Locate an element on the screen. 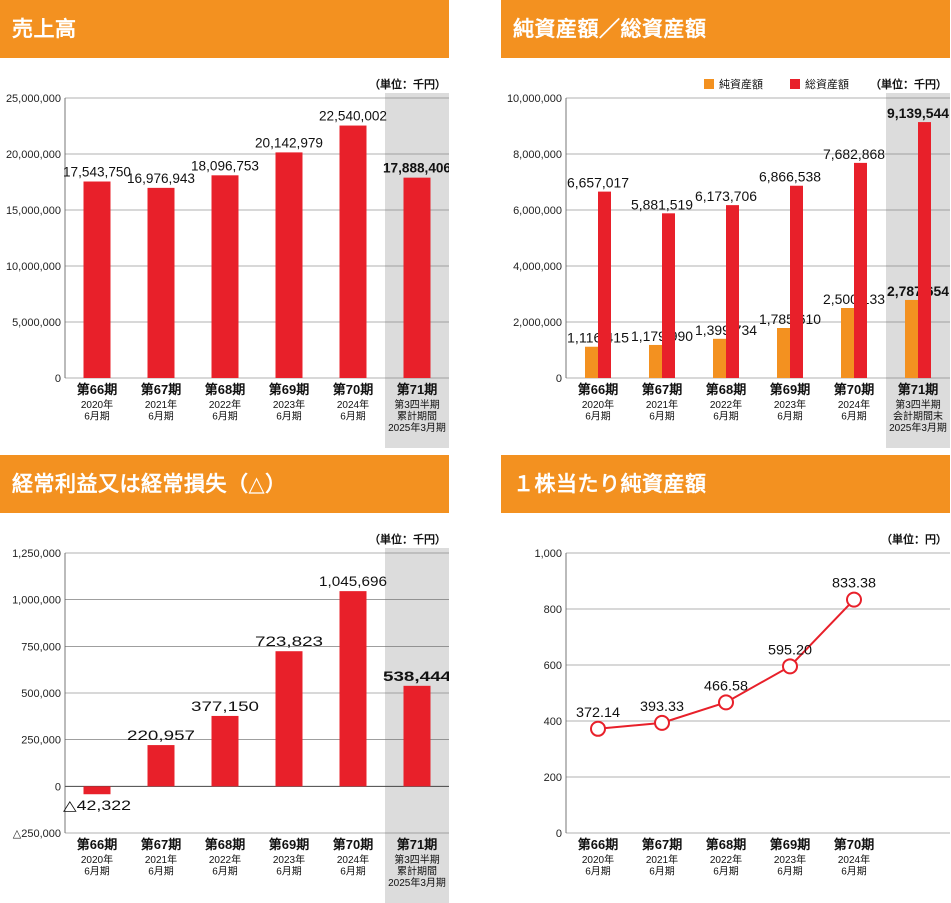 The height and width of the screenshot is (903, 951). y-tick-label: 25,000,000 is located at coordinates (33, 99).